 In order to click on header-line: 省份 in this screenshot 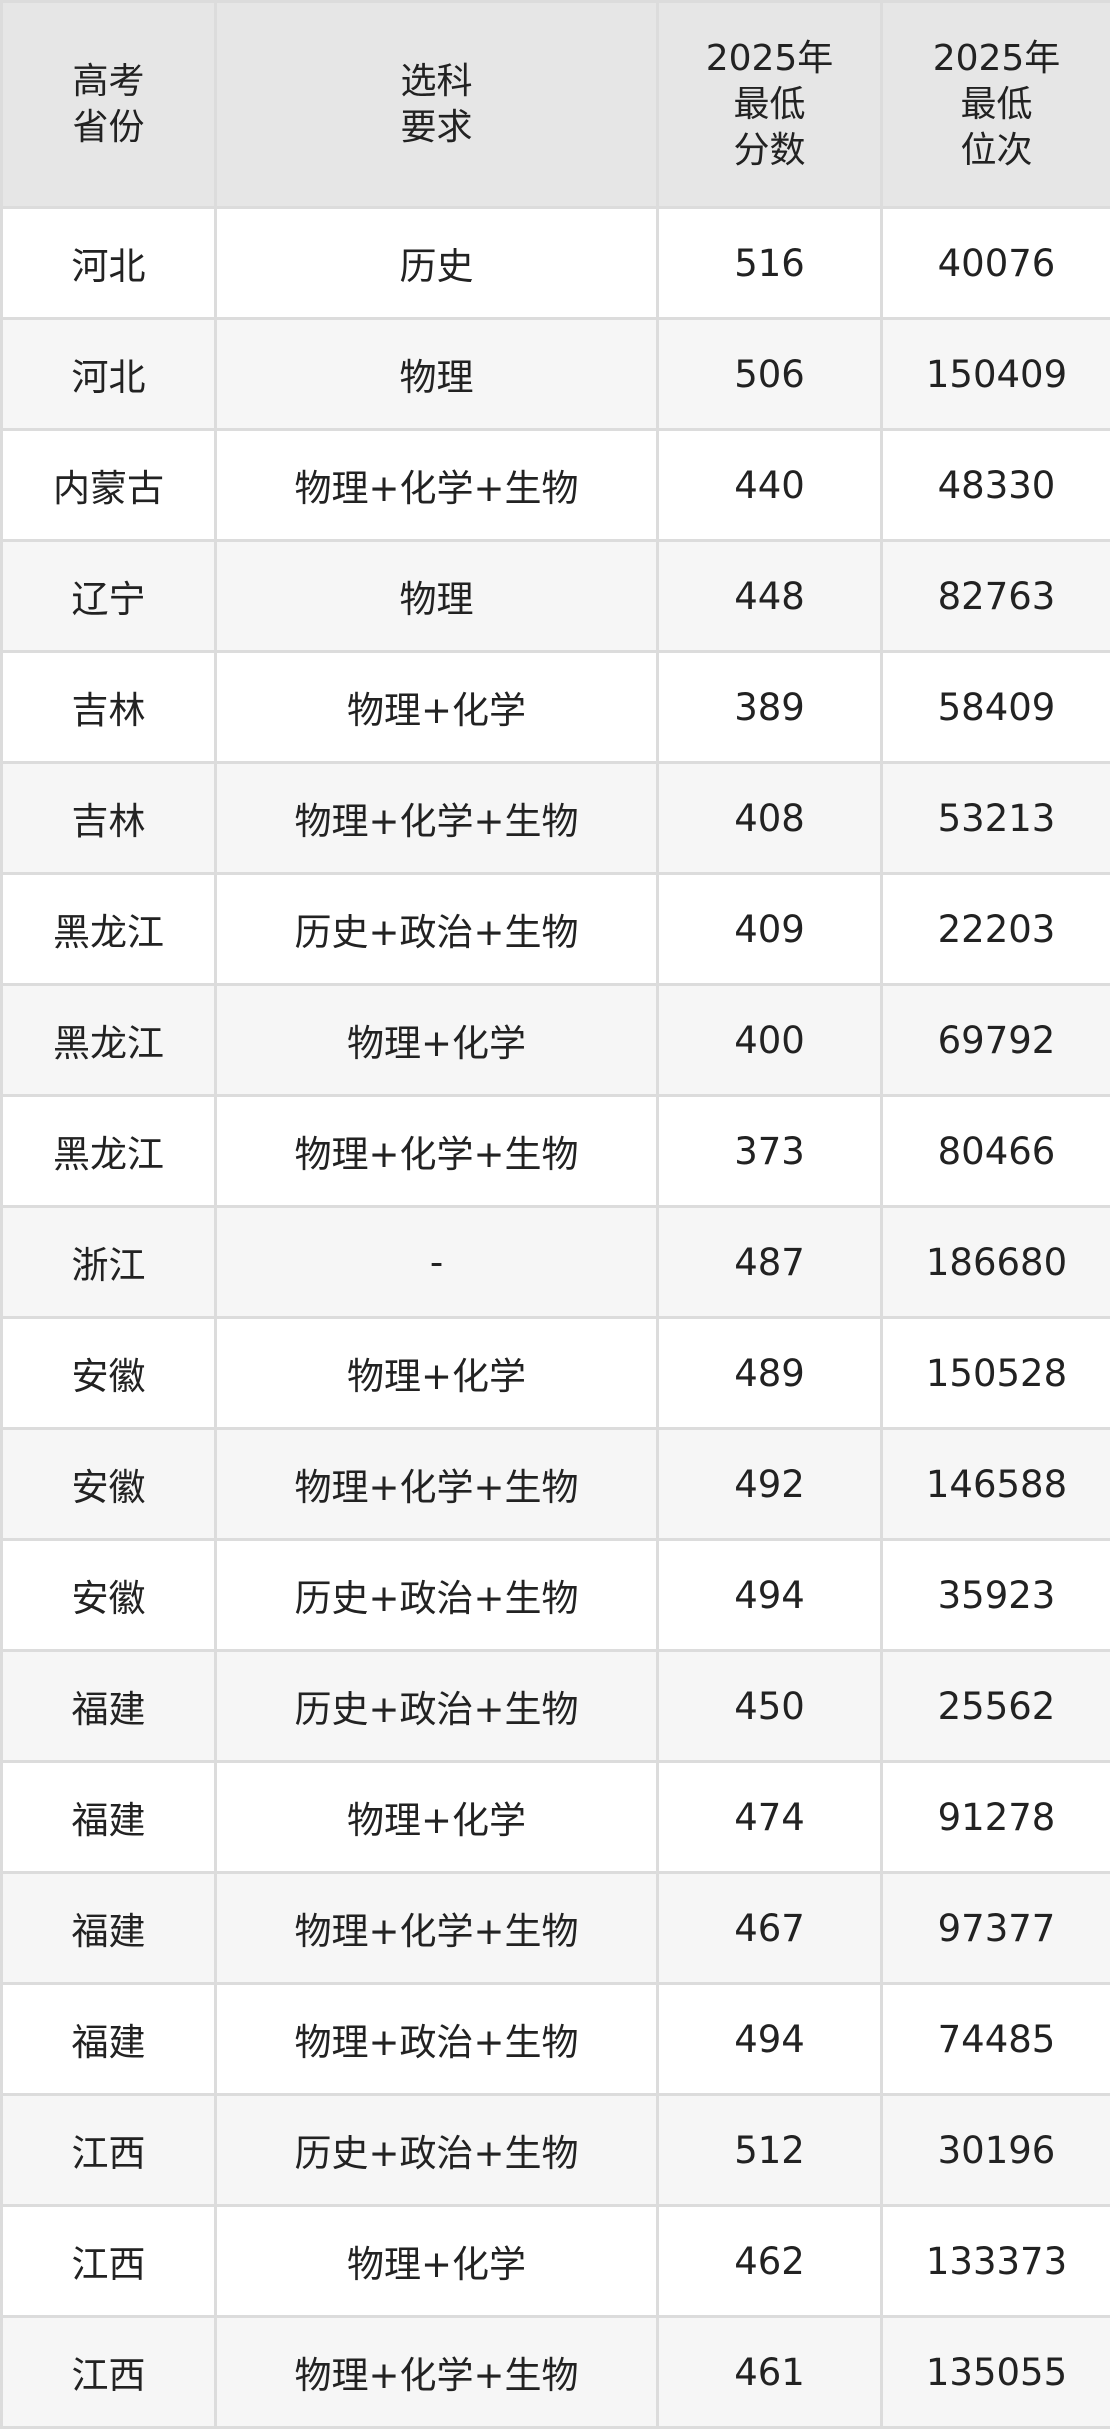, I will do `click(108, 127)`.